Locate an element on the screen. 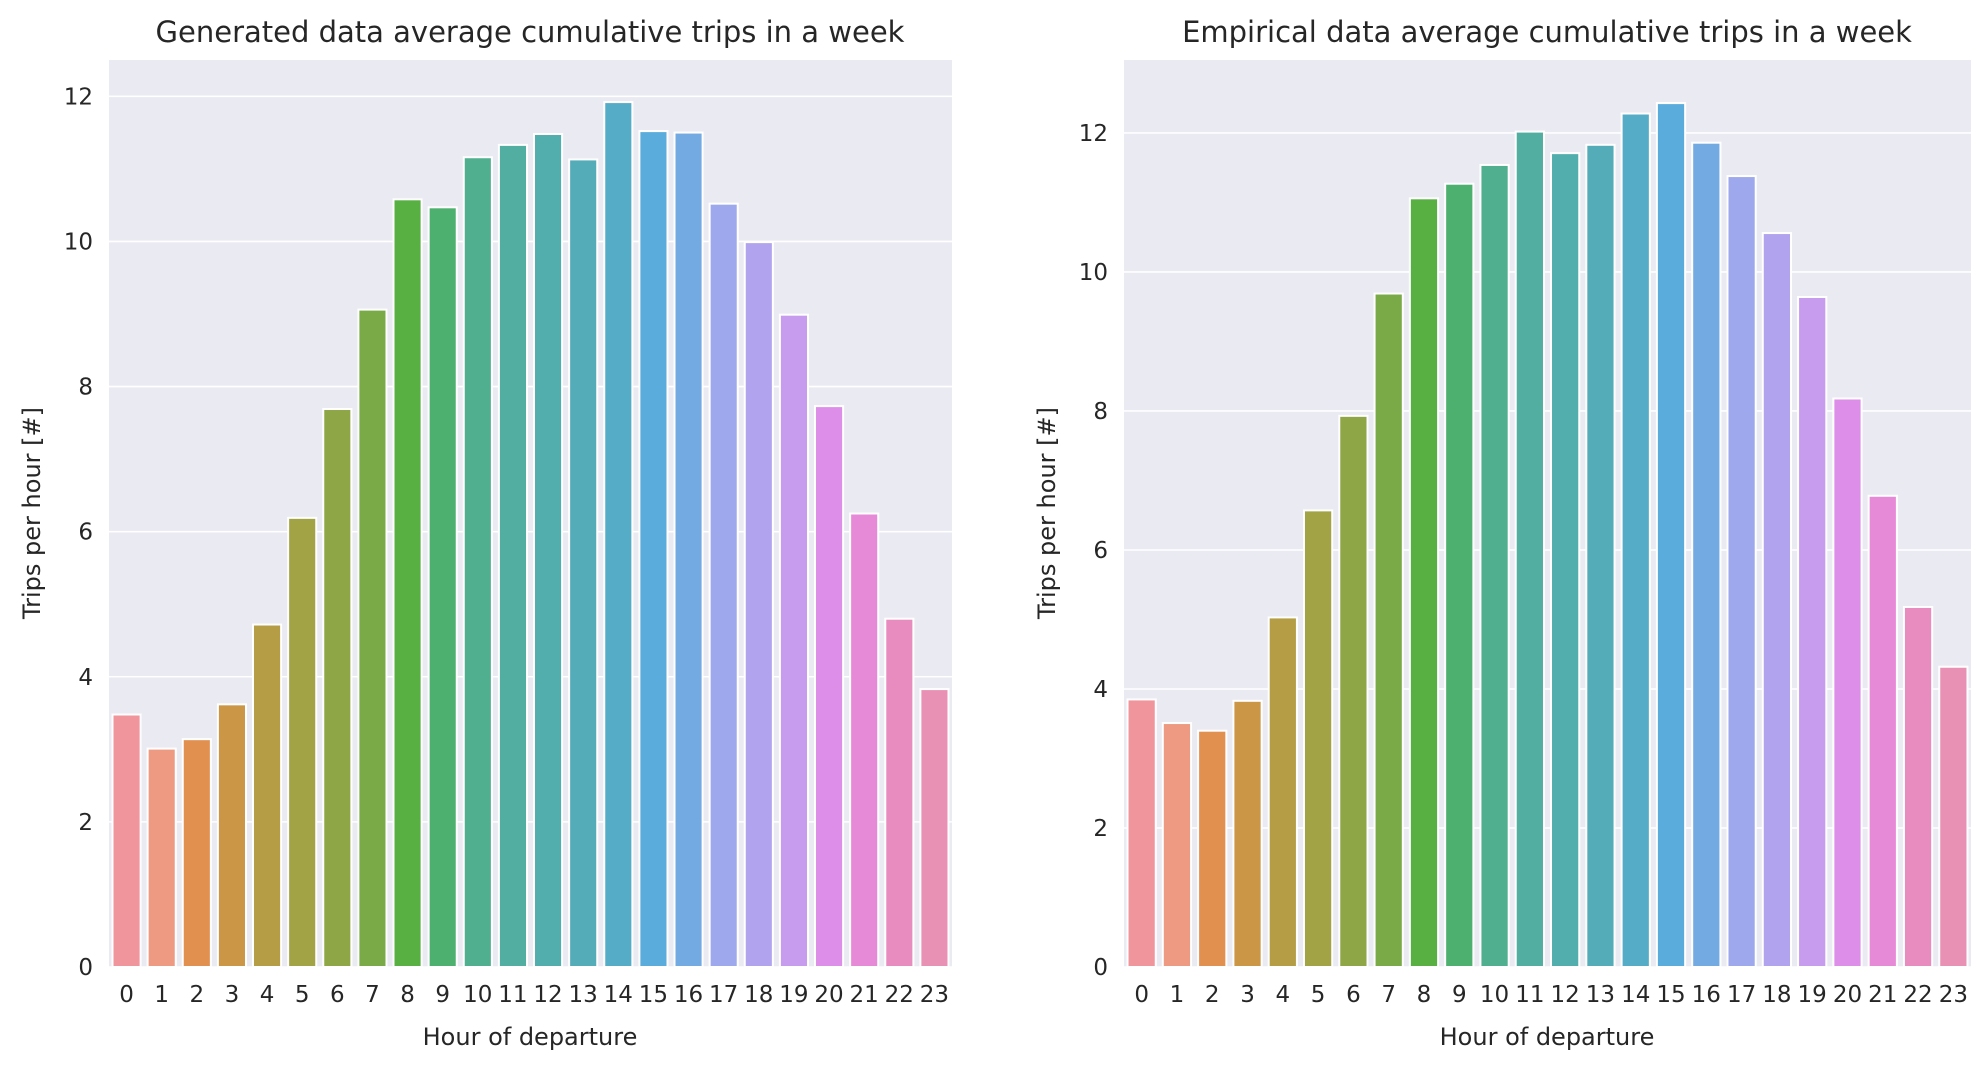 This screenshot has height=1069, width=1987. y-tick-label-empirical: 0 is located at coordinates (1100, 968).